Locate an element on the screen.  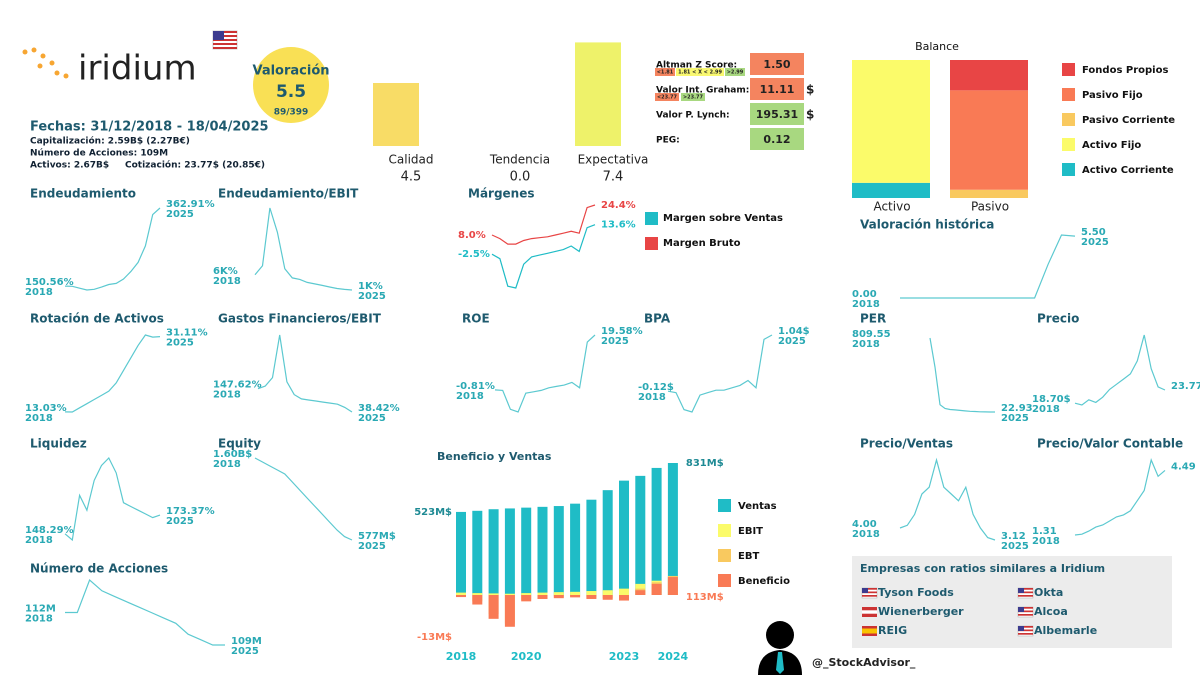
ratio-value: 0.12 is located at coordinates (776, 139).